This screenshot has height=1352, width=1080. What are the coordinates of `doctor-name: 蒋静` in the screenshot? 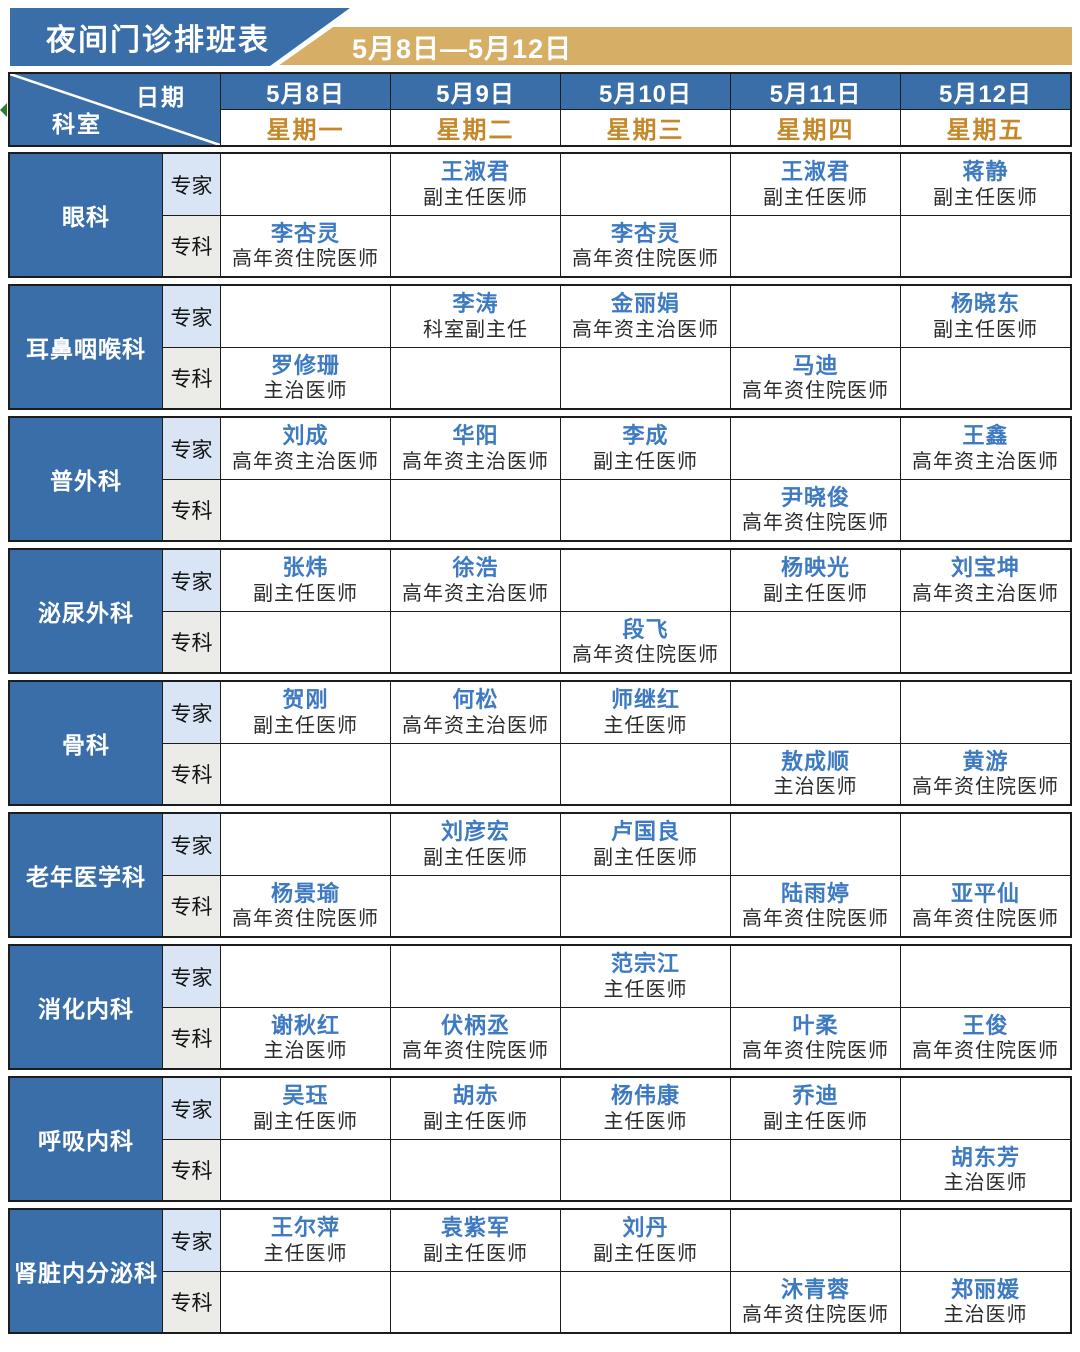 It's located at (985, 172).